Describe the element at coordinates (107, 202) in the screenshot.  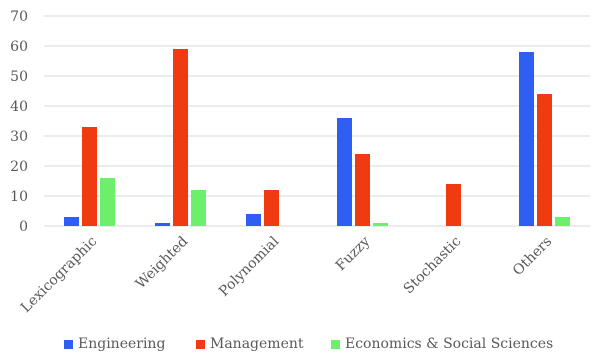
I see `bar-economics-social-sciences-lexicographic` at that location.